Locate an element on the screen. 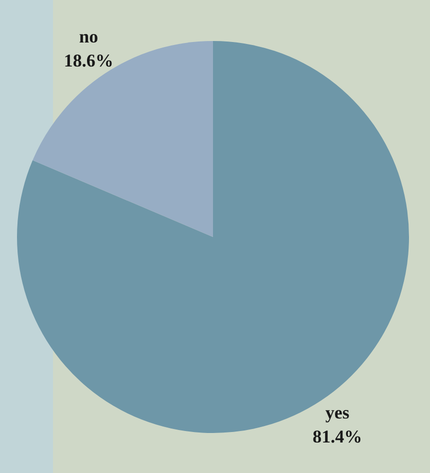 The image size is (430, 473). data-label: 18.6% is located at coordinates (89, 60).